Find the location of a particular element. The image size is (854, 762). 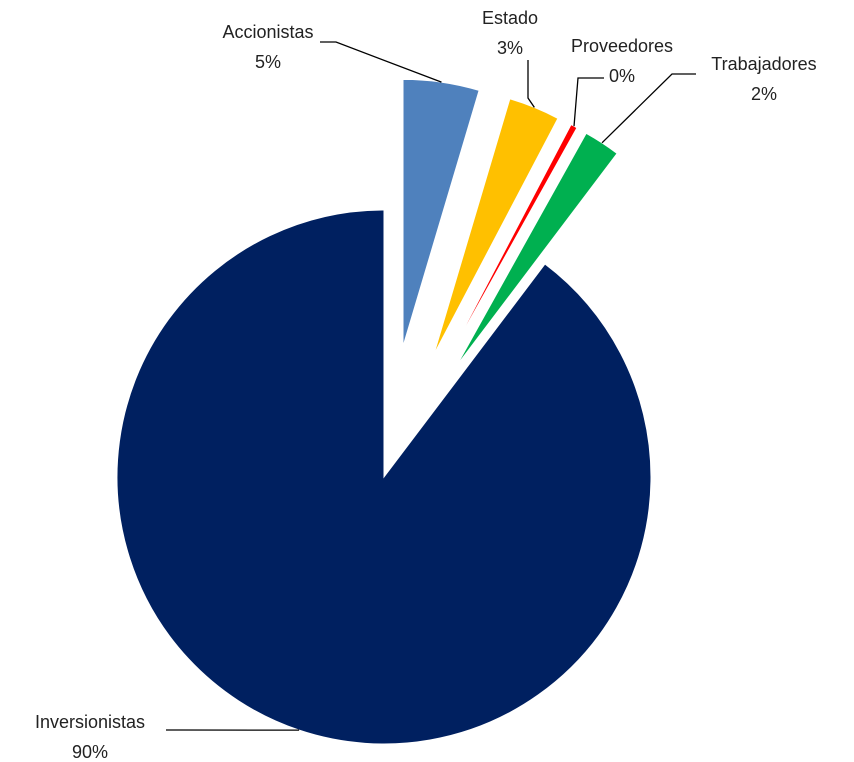

leader-trabajadores is located at coordinates (648, 108).